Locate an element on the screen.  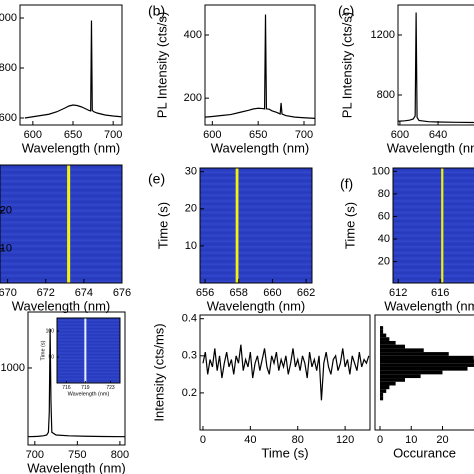
x-tick-label: 616 is located at coordinates (440, 293).